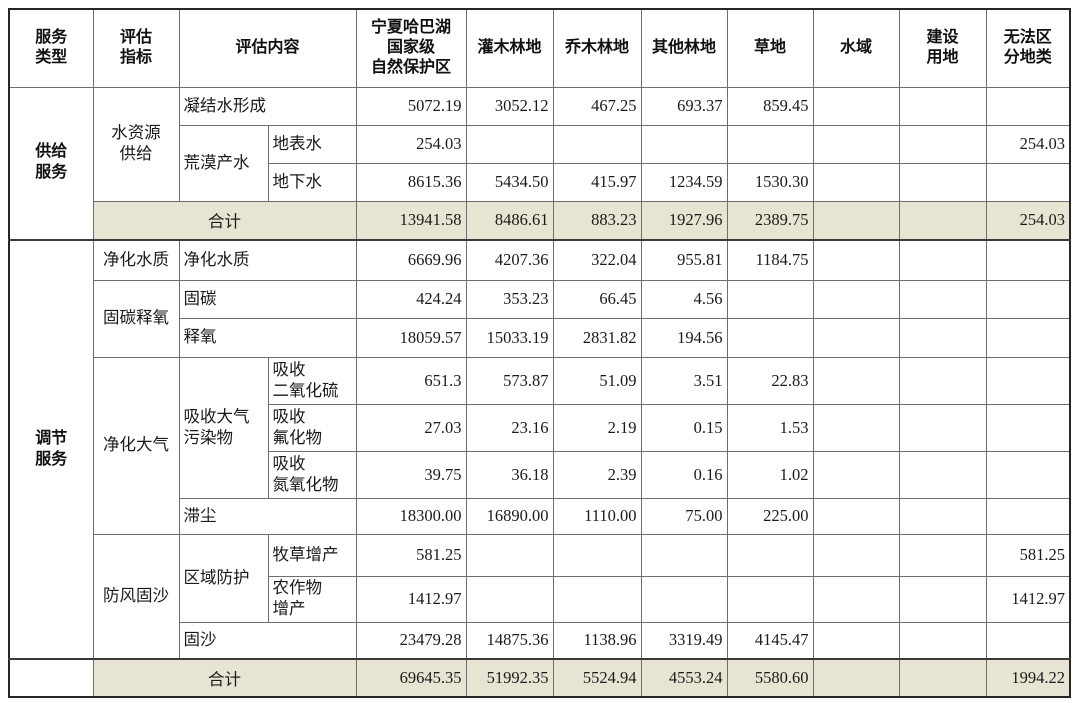 The width and height of the screenshot is (1077, 703). Describe the element at coordinates (770, 474) in the screenshot. I see `value-cell: 1.02` at that location.